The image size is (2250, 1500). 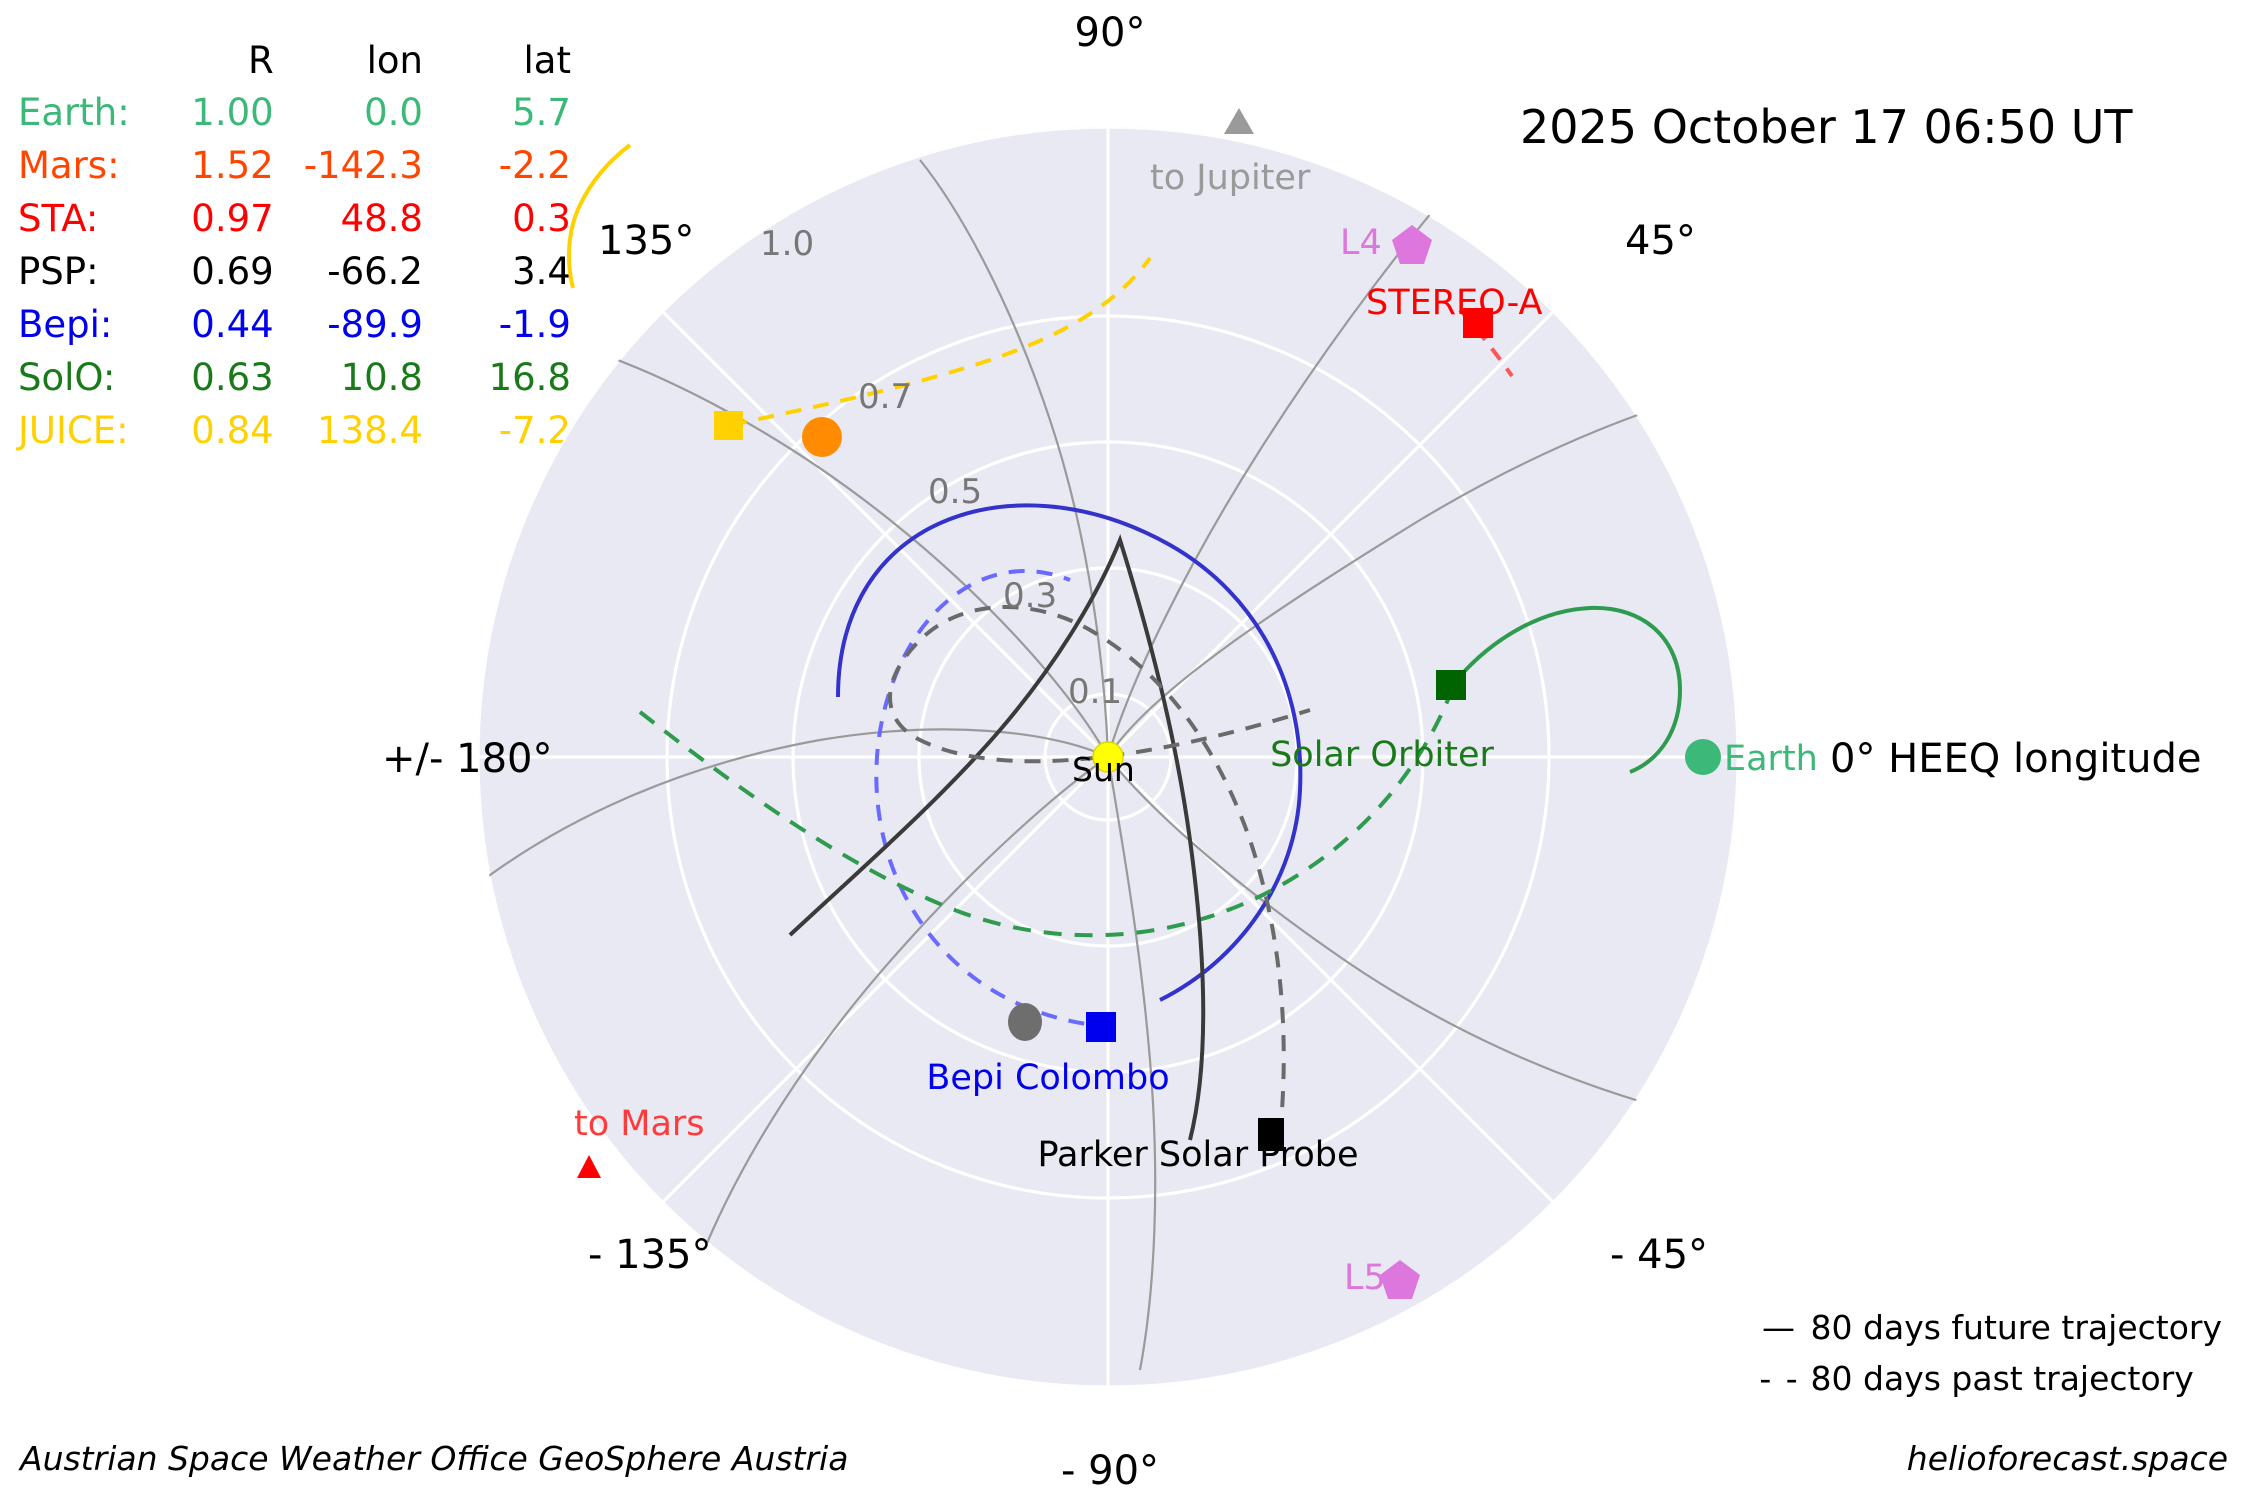 What do you see at coordinates (2002, 1378) in the screenshot?
I see `legend-label-past: 80 days past trajectory` at bounding box center [2002, 1378].